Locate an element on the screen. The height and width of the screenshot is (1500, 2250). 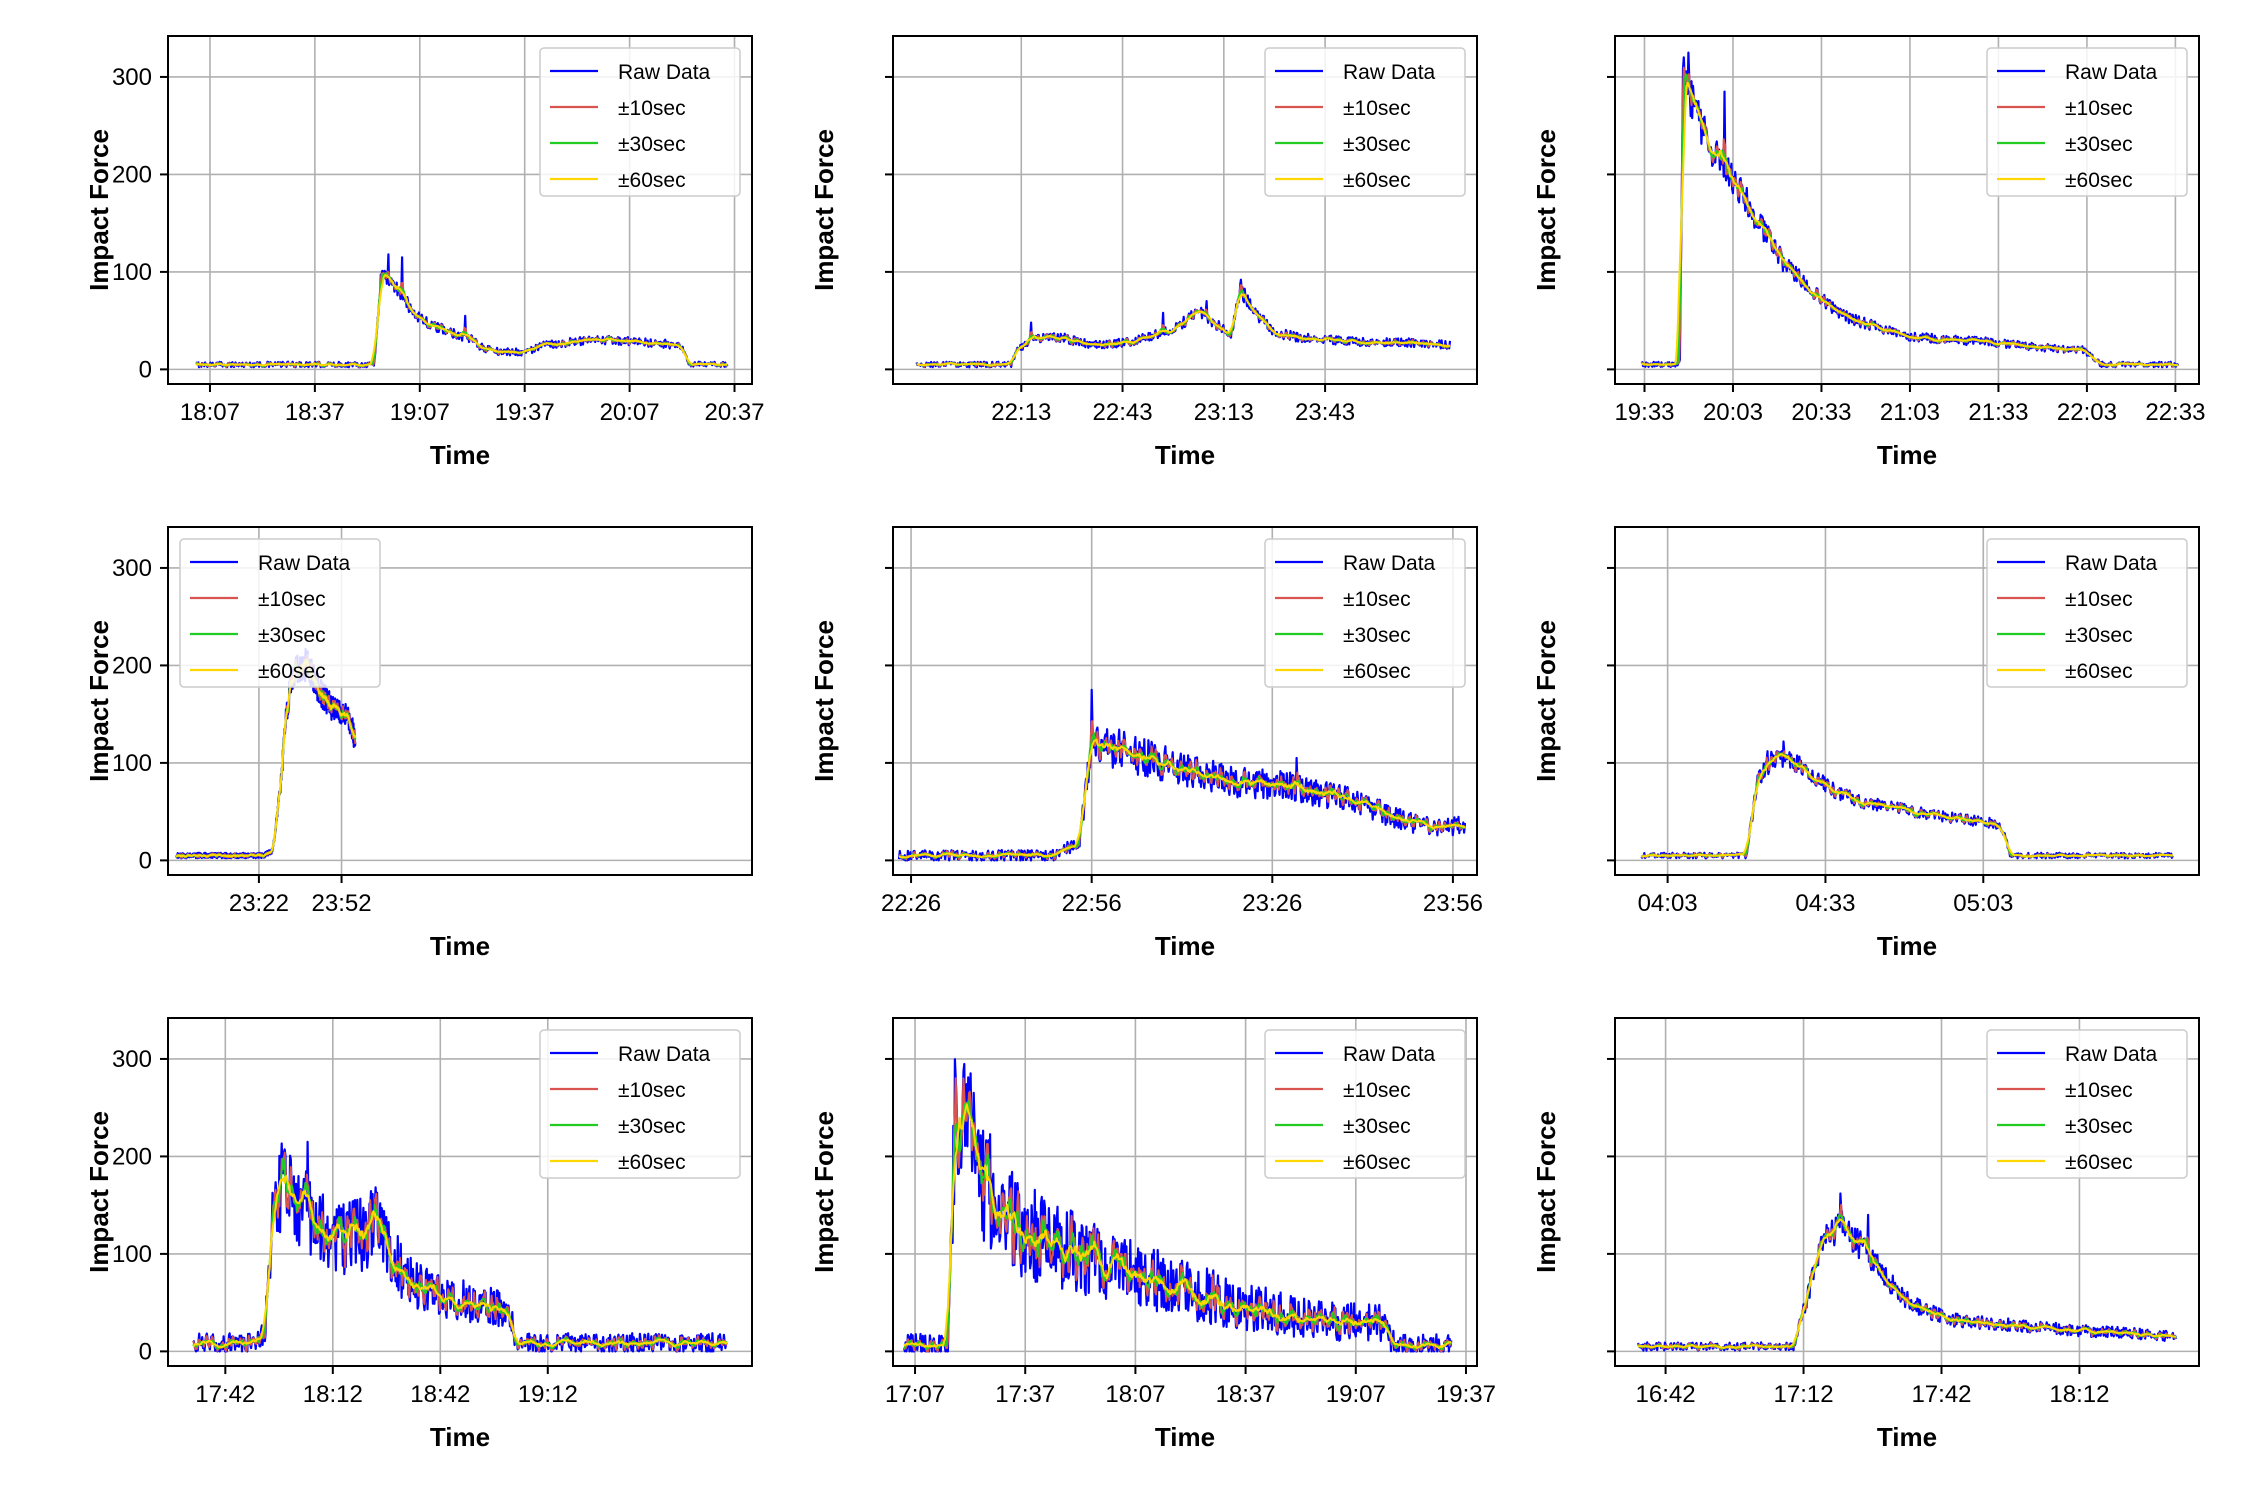
x-tick-label: 17:42 is located at coordinates (1941, 1394).